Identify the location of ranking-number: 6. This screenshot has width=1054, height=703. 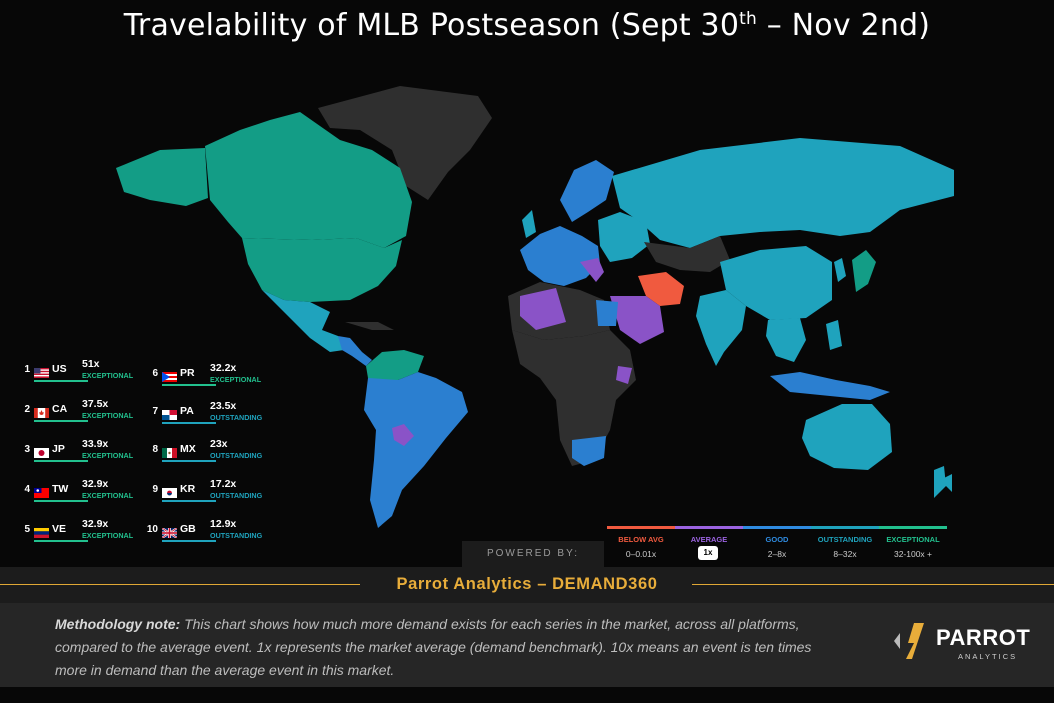
(155, 373).